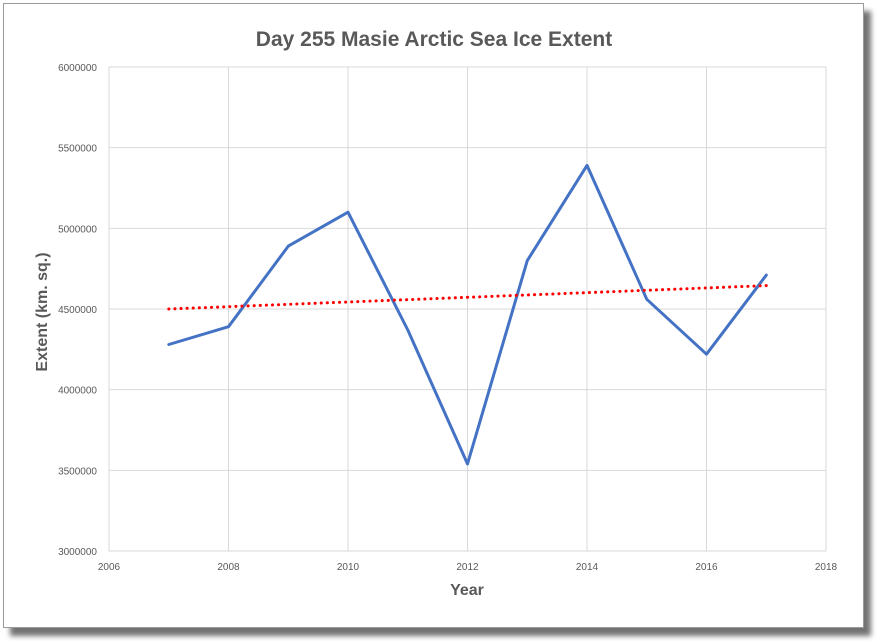 The width and height of the screenshot is (877, 641). I want to click on y-axis-title: Extent (km. sq.), so click(42, 311).